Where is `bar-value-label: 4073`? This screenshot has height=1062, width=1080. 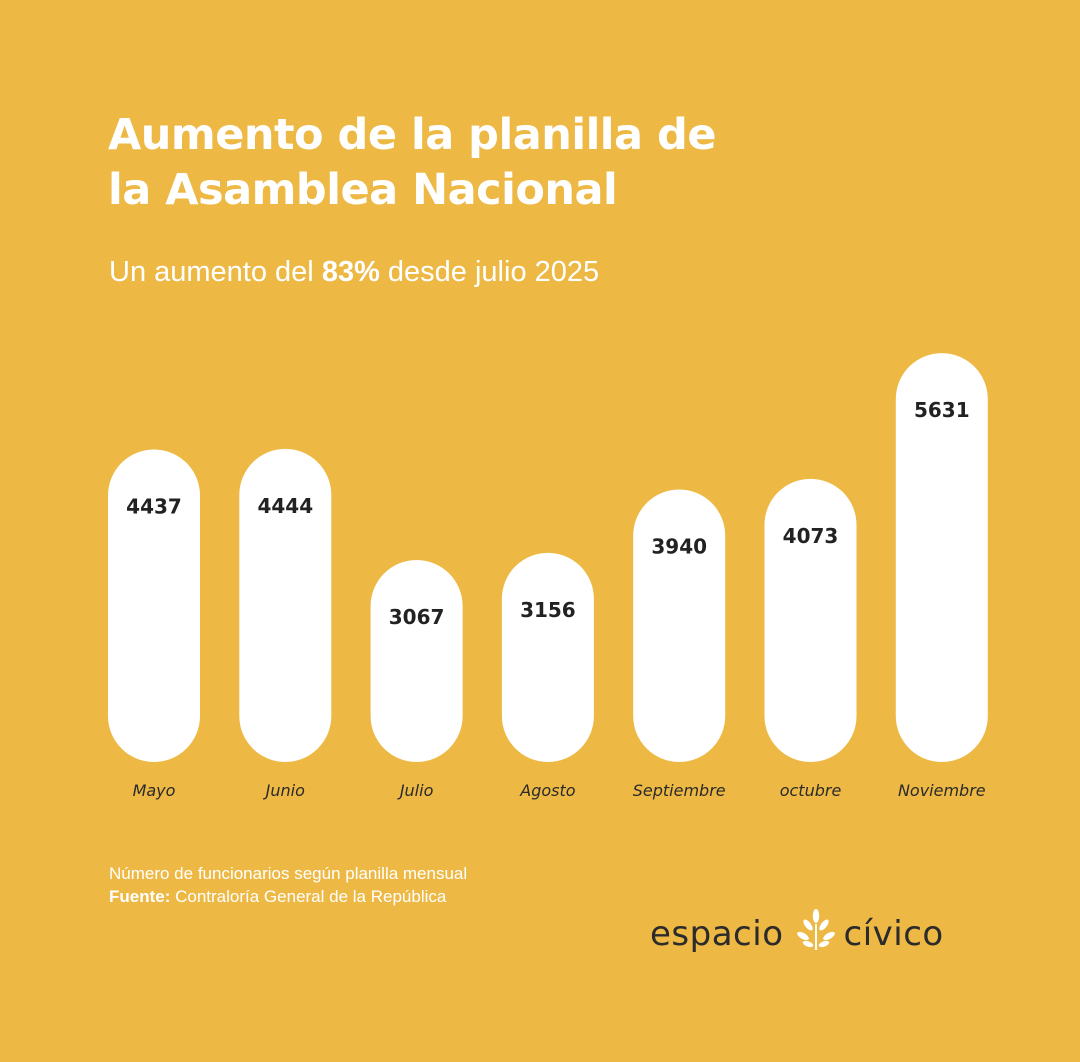
bar-value-label: 4073 is located at coordinates (811, 536).